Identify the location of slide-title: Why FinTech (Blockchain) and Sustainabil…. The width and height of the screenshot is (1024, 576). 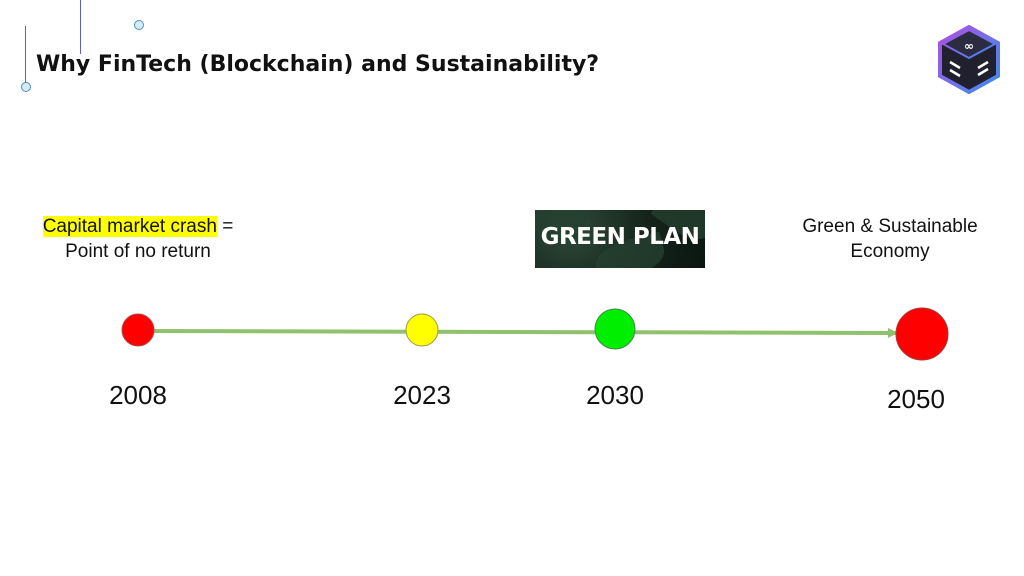
(318, 64).